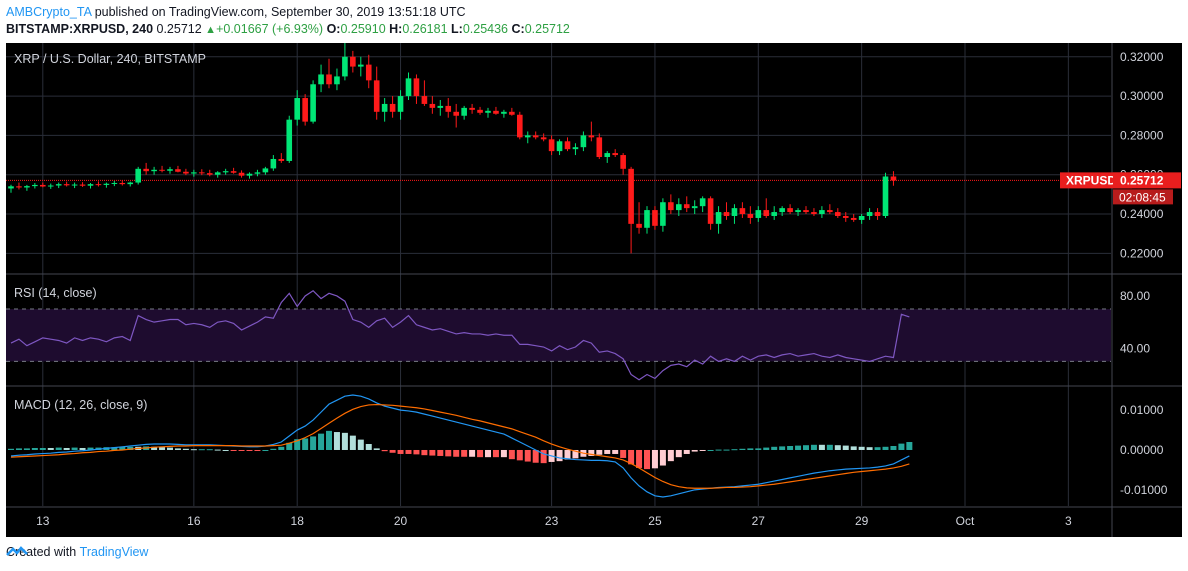 The image size is (1188, 571). I want to click on signal-line, so click(460, 446).